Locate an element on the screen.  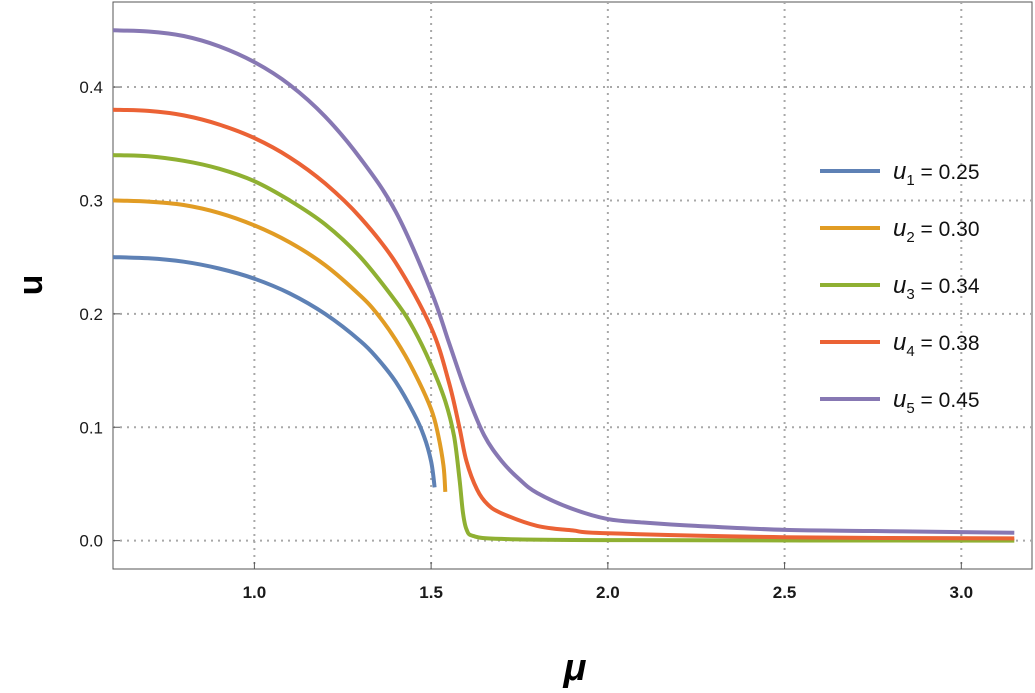
y-tick-label: 0.2 is located at coordinates (91, 314).